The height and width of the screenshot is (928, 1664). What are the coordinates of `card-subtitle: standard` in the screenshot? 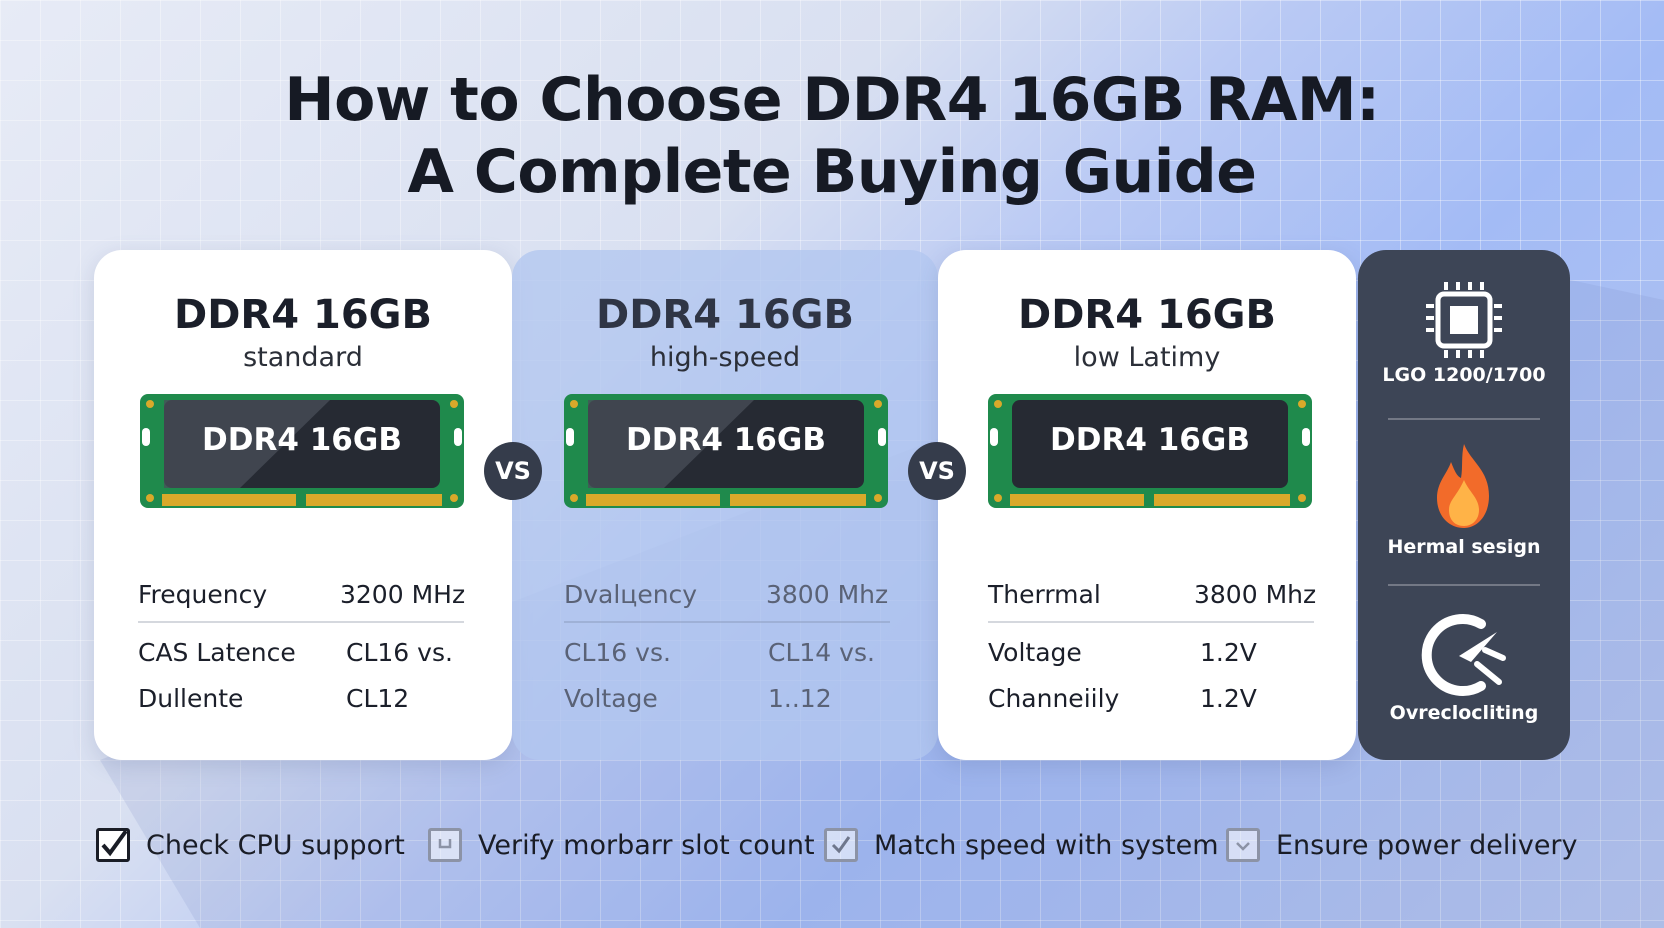 It's located at (303, 357).